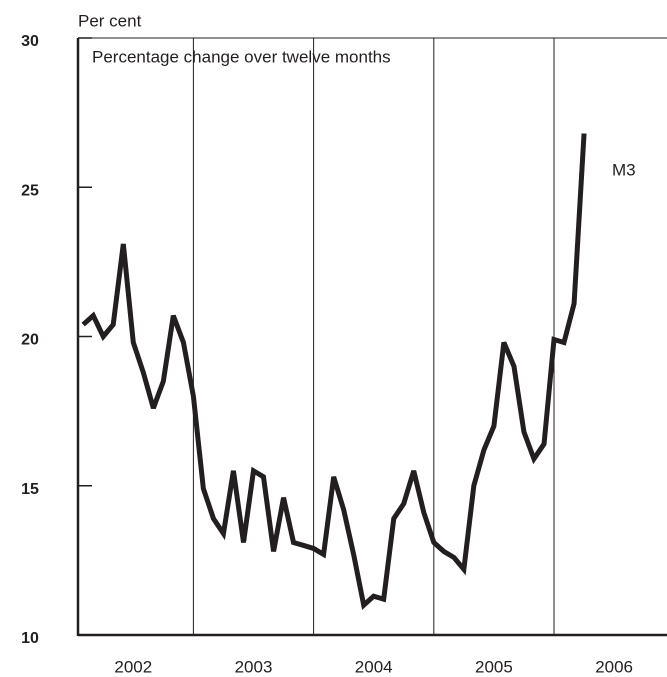  I want to click on x-tick-label: 2003, so click(254, 666).